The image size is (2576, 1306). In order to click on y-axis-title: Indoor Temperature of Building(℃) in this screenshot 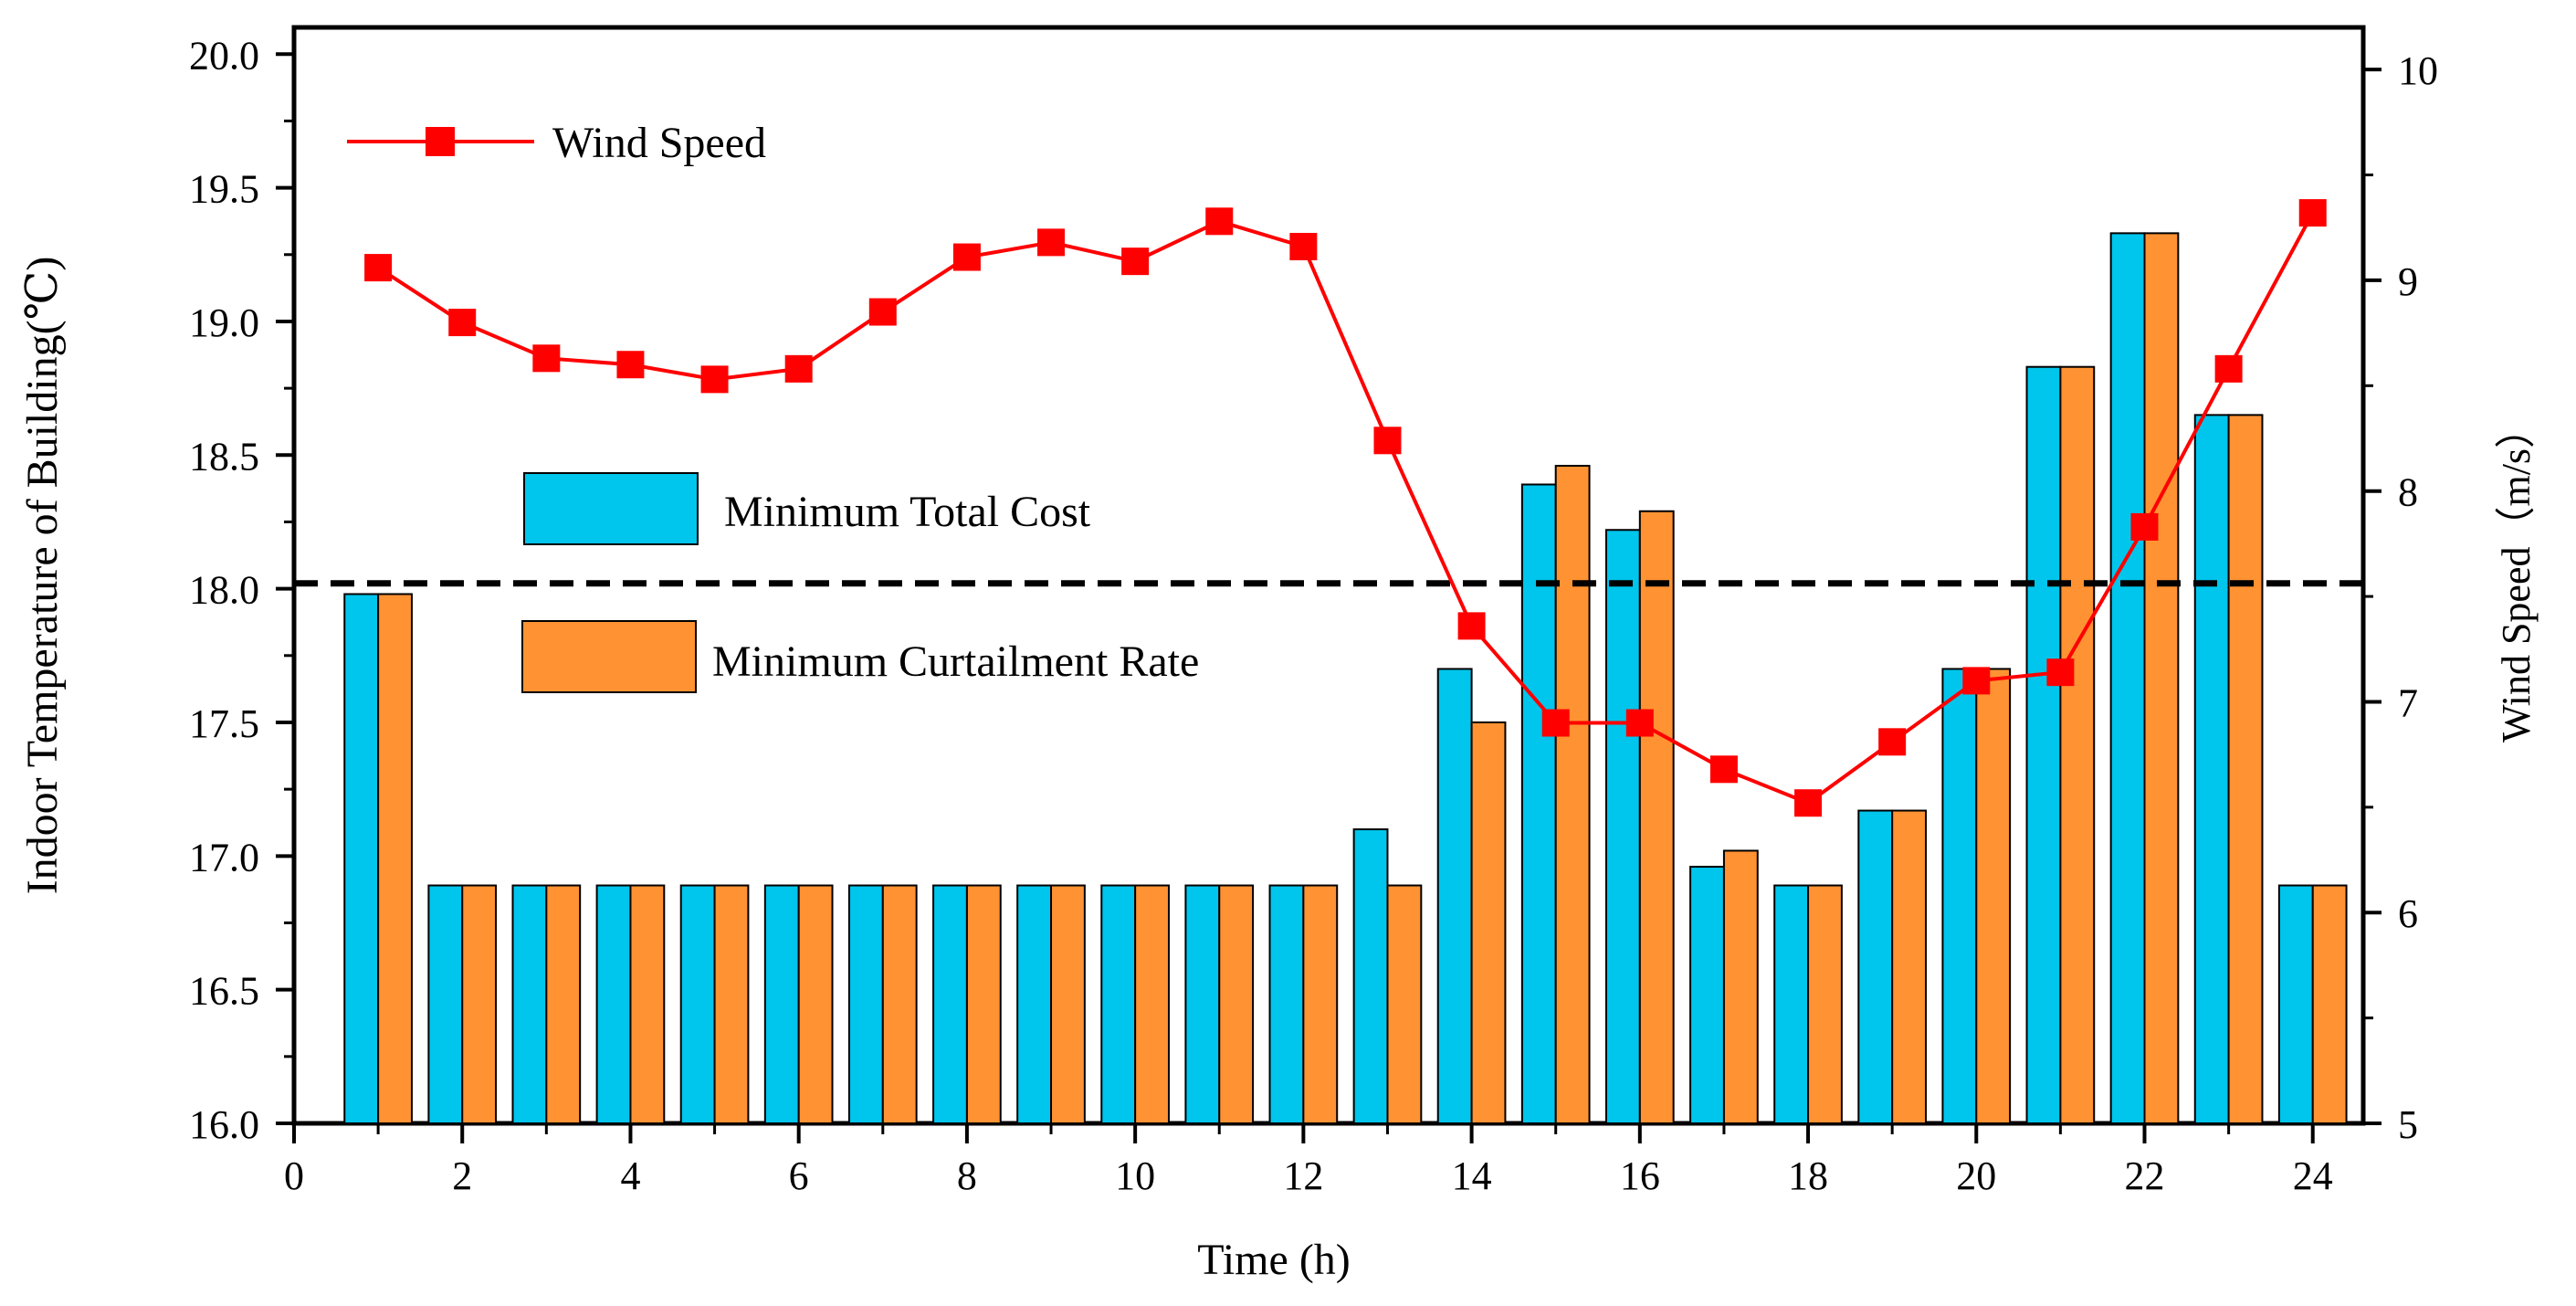, I will do `click(42, 576)`.